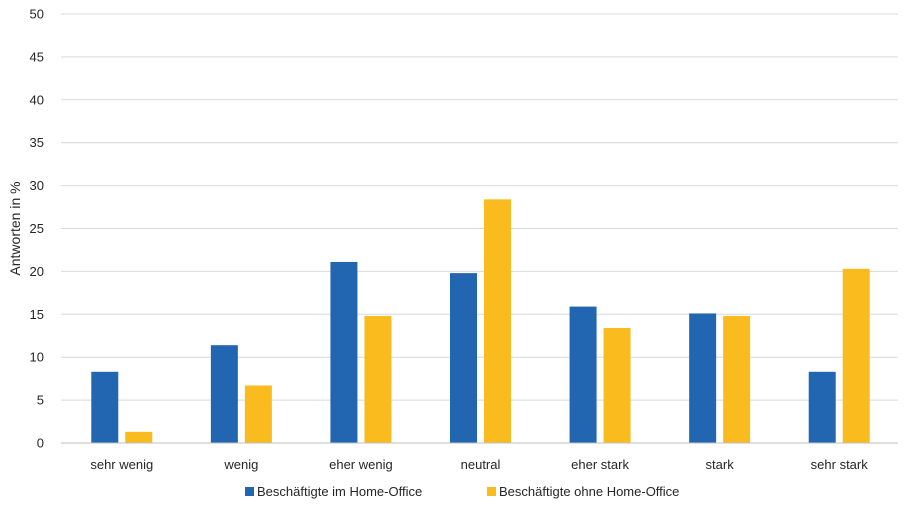 Image resolution: width=905 pixels, height=506 pixels. What do you see at coordinates (37, 56) in the screenshot?
I see `y-tick-label: 45` at bounding box center [37, 56].